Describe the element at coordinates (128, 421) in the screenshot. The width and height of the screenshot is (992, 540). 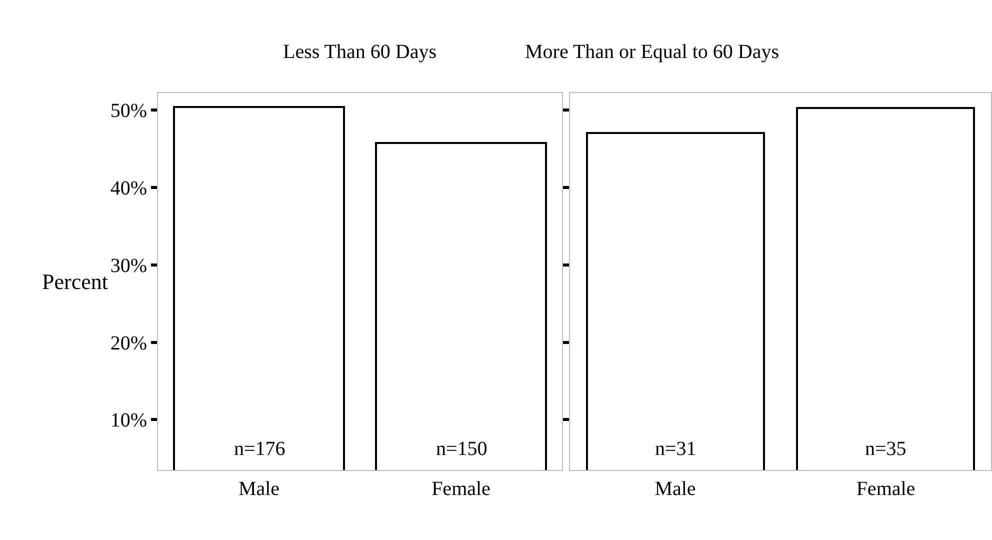
I see `y-tick-label: 10%` at that location.